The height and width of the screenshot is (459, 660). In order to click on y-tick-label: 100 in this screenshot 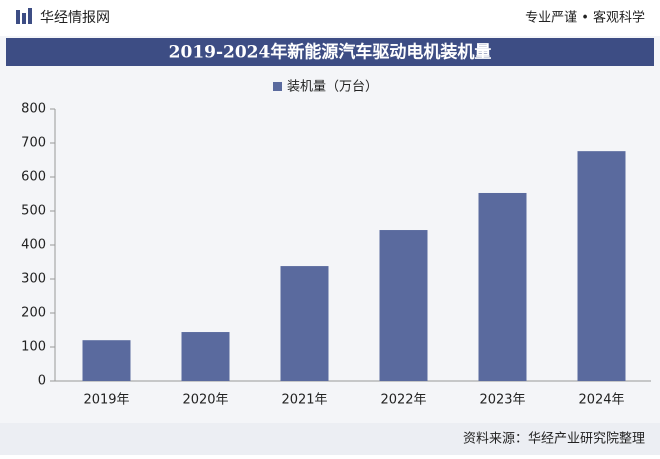, I will do `click(33, 347)`.